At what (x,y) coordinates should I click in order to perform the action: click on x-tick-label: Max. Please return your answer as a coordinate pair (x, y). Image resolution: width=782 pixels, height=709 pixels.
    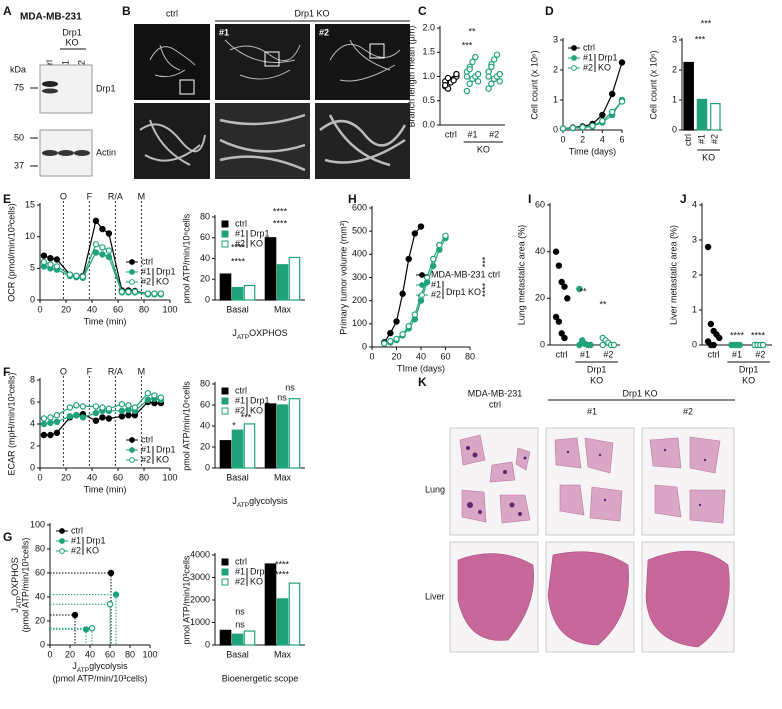
    Looking at the image, I should click on (283, 654).